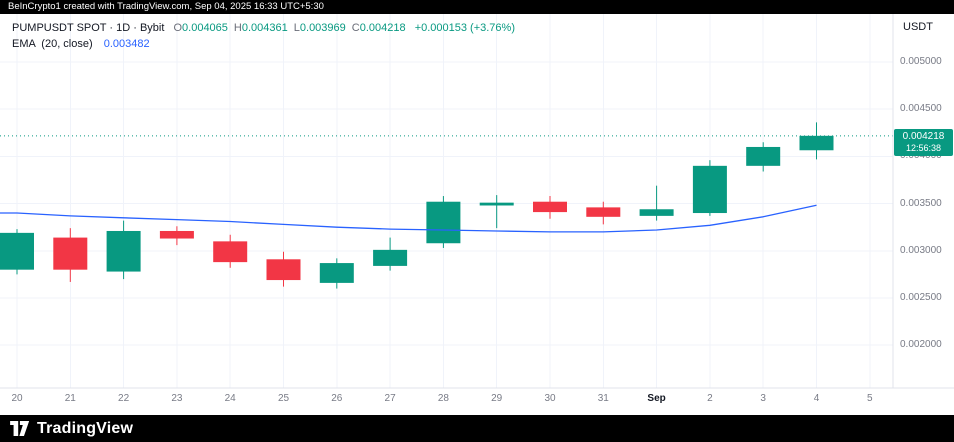 The image size is (954, 442). Describe the element at coordinates (230, 398) in the screenshot. I see `x-axis-label-24: 24` at that location.